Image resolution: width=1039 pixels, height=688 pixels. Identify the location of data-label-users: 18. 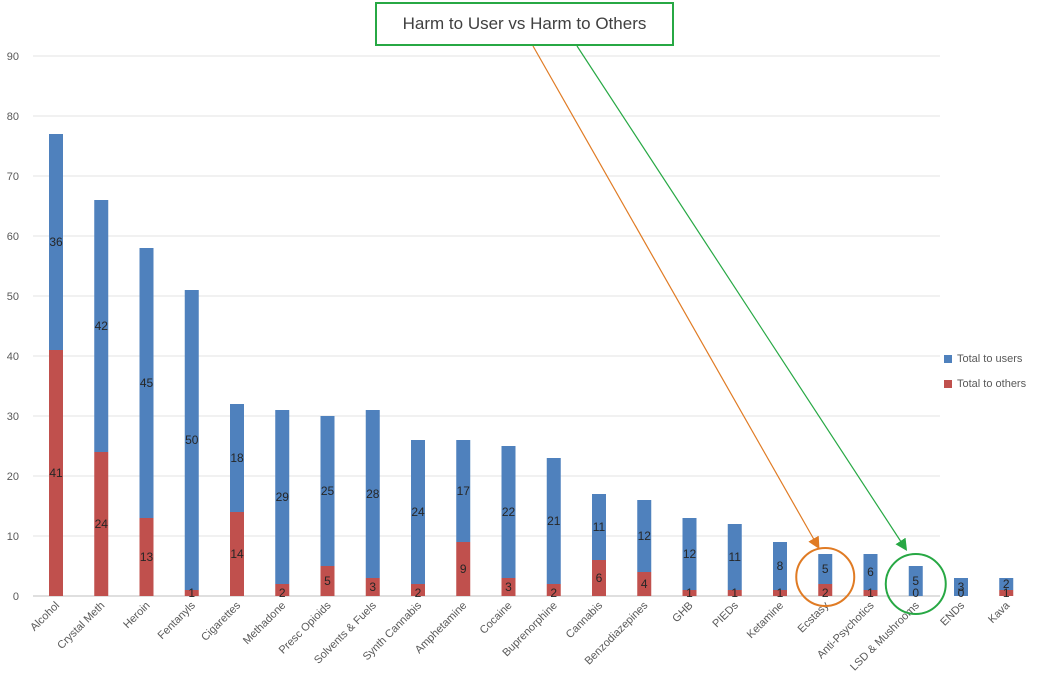
(237, 458).